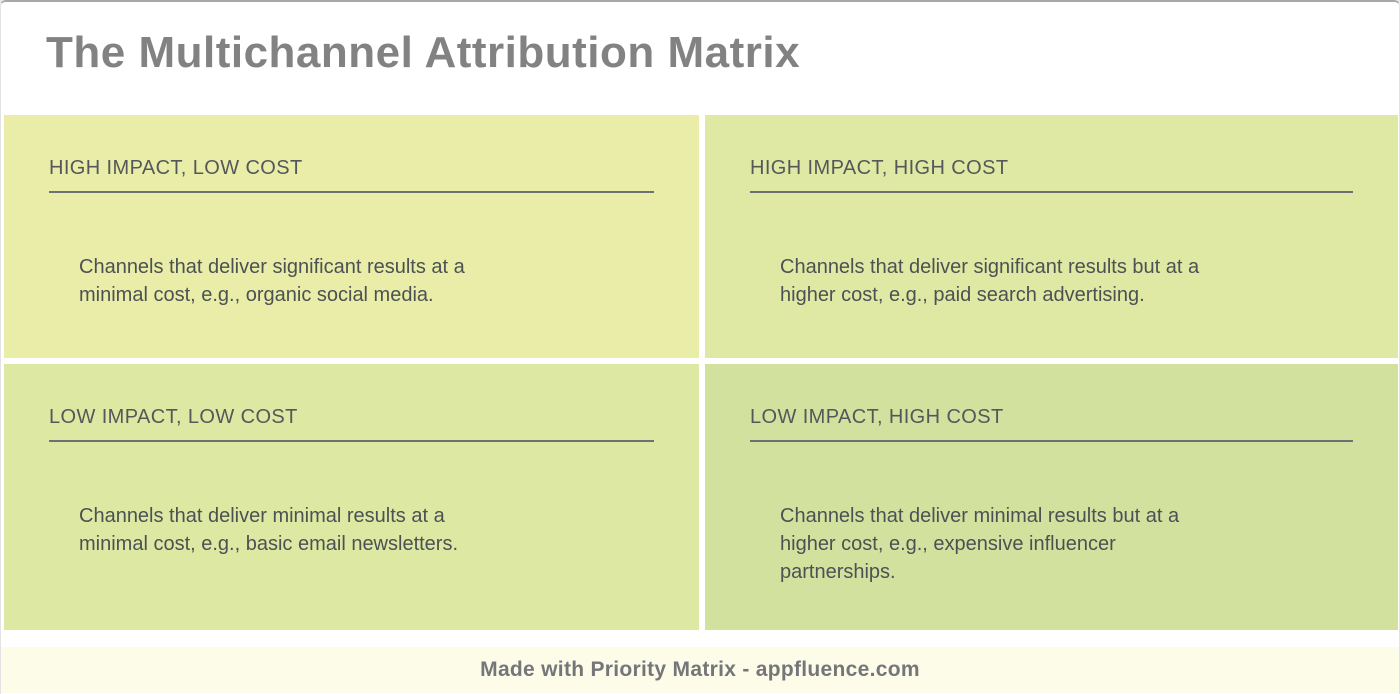  Describe the element at coordinates (879, 168) in the screenshot. I see `quadrant-title: HIGH IMPACT, HIGH COST` at that location.